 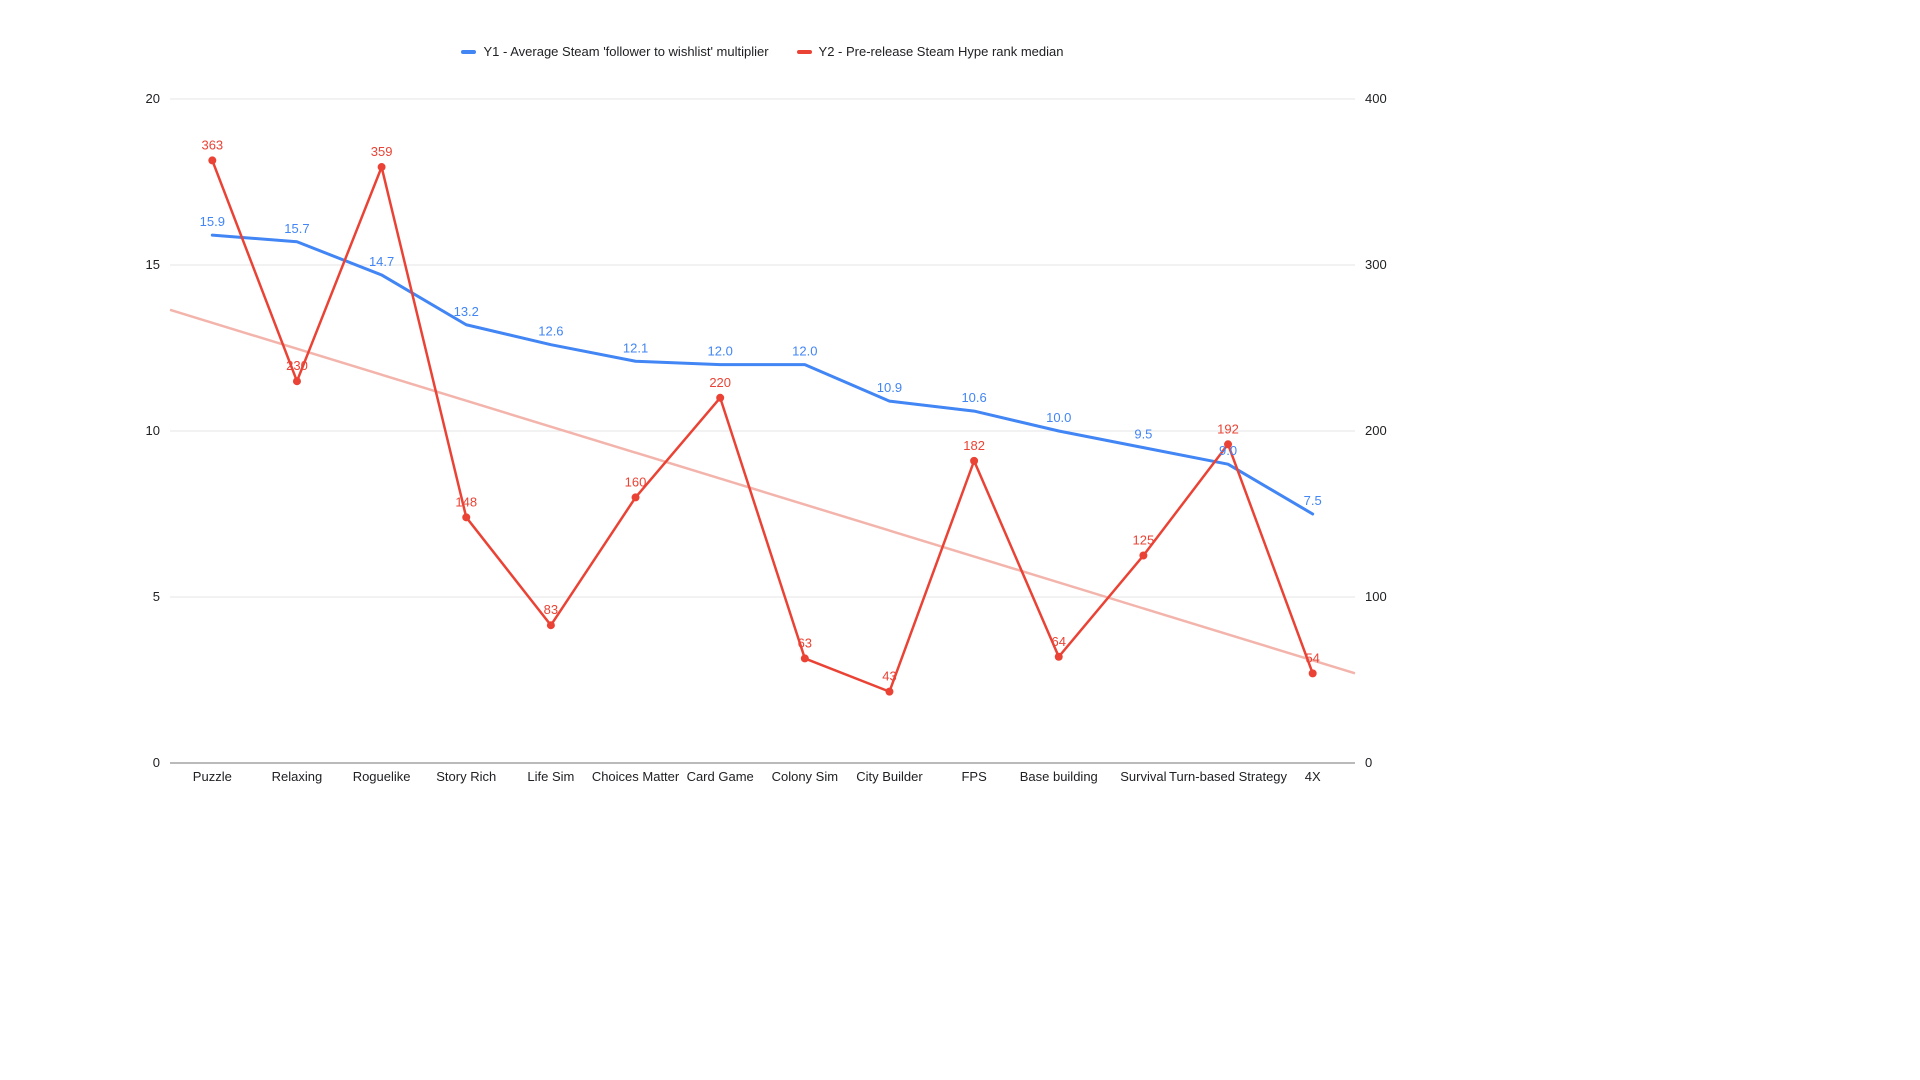 What do you see at coordinates (720, 776) in the screenshot?
I see `category-label: Card Game` at bounding box center [720, 776].